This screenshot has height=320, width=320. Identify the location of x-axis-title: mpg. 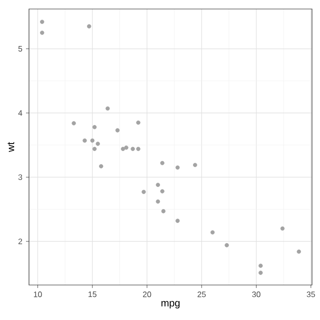
(170, 304).